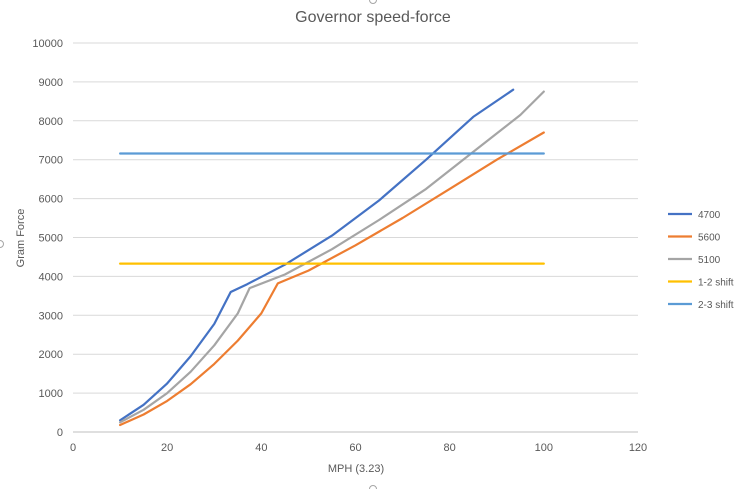  I want to click on resize-handle-top, so click(373, 2).